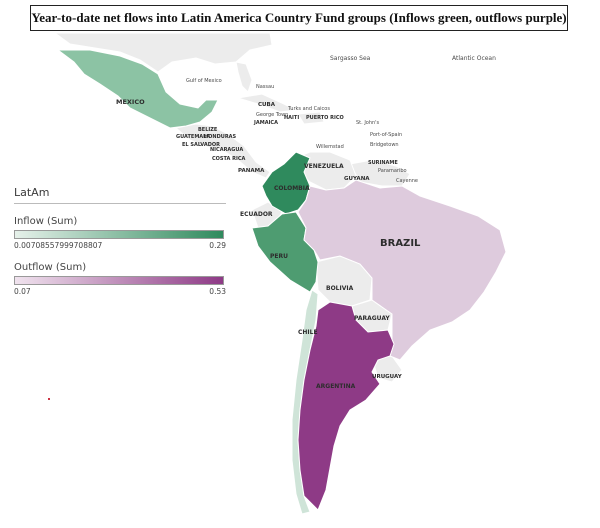  What do you see at coordinates (292, 188) in the screenshot?
I see `colombia-label: COLOMBIA` at bounding box center [292, 188].